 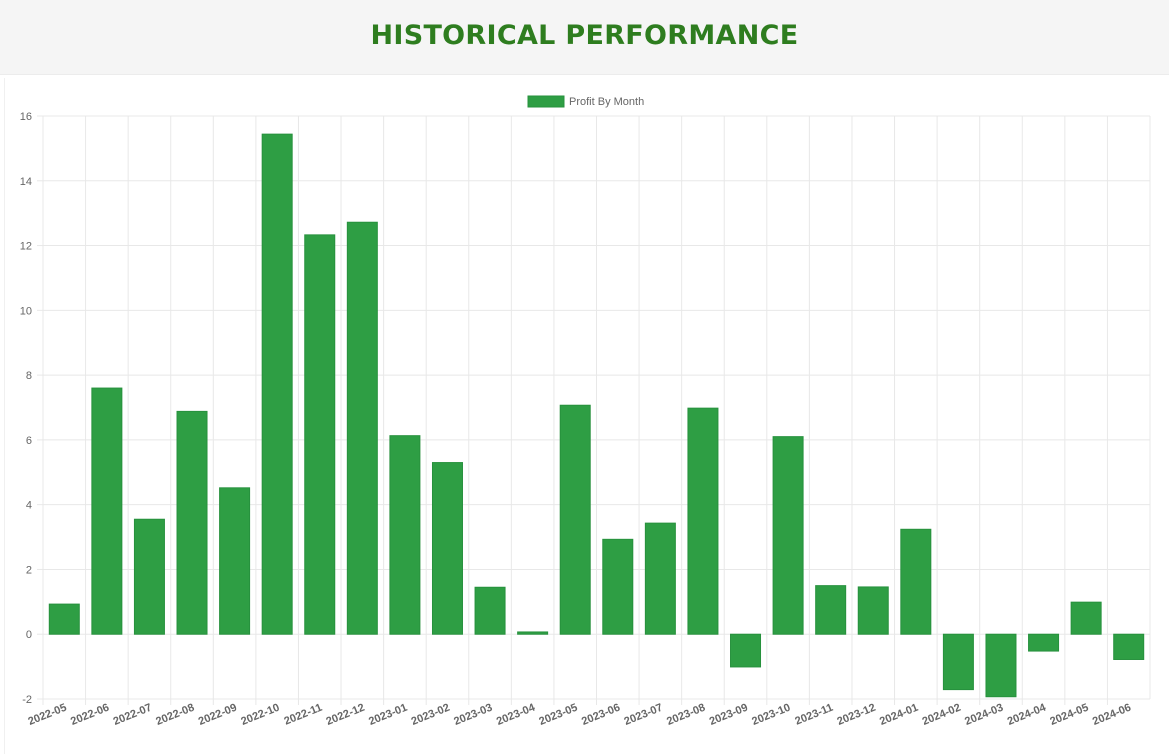 What do you see at coordinates (29, 376) in the screenshot?
I see `y-tick-label: 8` at bounding box center [29, 376].